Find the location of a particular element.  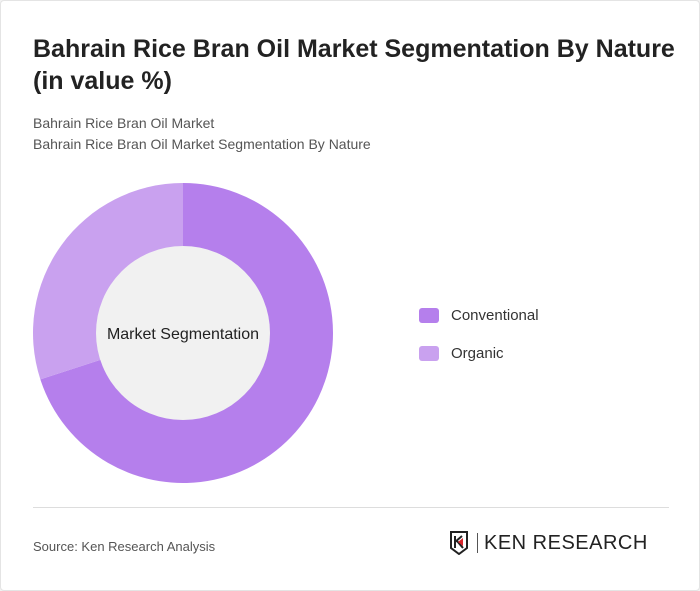

source-note: Source: Ken Research Analysis is located at coordinates (124, 546).